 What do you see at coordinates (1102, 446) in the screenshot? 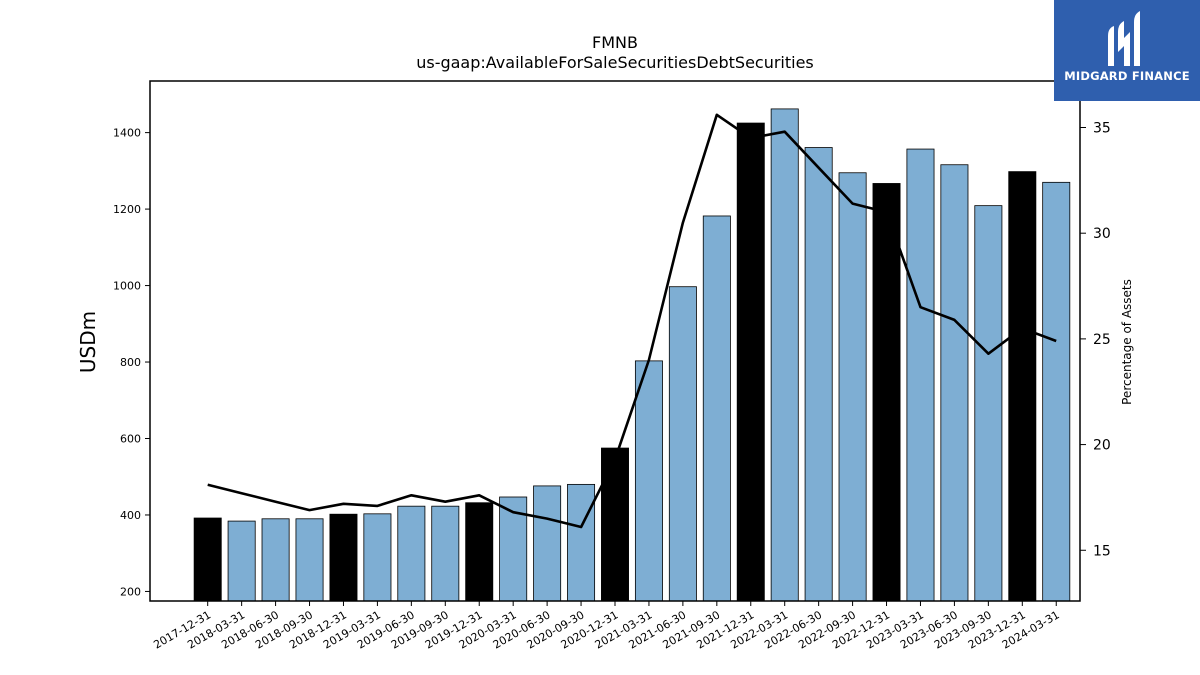
I see `y2-tick-label: 20` at bounding box center [1102, 446].